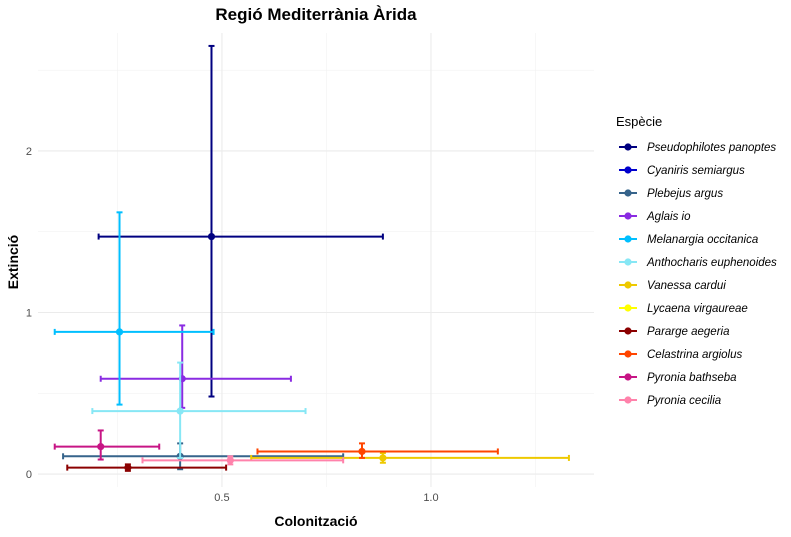 The width and height of the screenshot is (791, 537). I want to click on legend-item: Aglais io, so click(655, 217).